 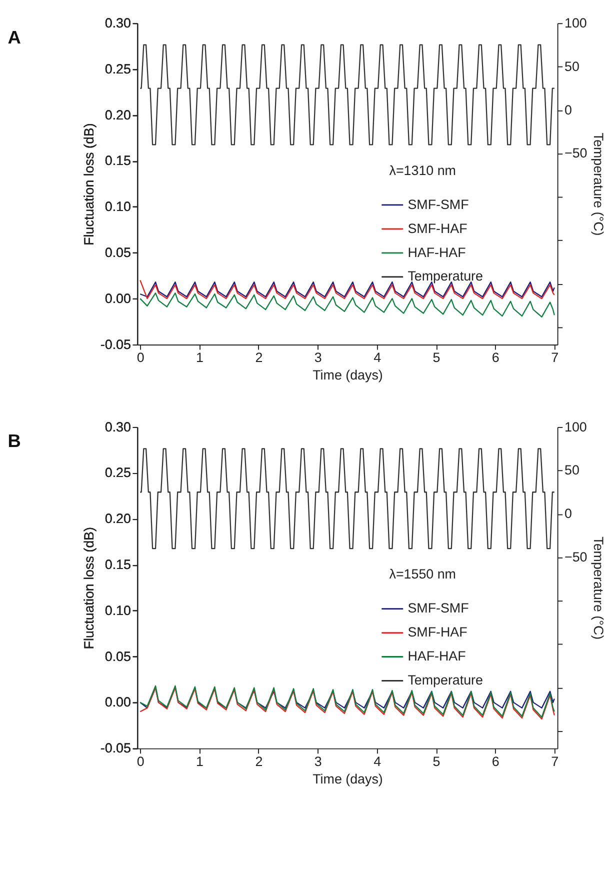 What do you see at coordinates (14, 441) in the screenshot?
I see `chart-title: B` at bounding box center [14, 441].